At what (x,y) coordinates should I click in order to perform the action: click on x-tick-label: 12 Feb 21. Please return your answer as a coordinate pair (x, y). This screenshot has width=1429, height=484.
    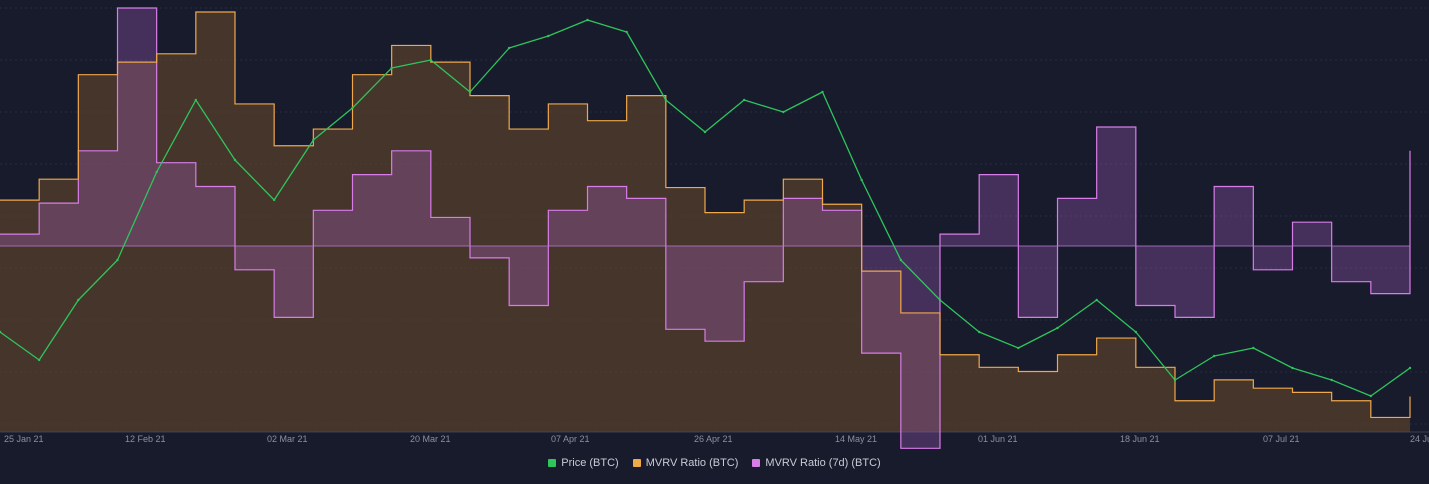
    Looking at the image, I should click on (145, 439).